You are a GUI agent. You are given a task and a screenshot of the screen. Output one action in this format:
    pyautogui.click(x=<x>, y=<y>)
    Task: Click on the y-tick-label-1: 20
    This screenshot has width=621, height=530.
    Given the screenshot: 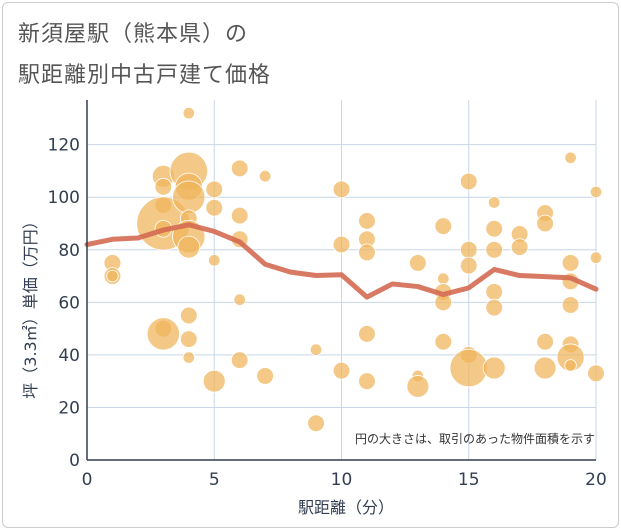 What is the action you would take?
    pyautogui.click(x=69, y=408)
    